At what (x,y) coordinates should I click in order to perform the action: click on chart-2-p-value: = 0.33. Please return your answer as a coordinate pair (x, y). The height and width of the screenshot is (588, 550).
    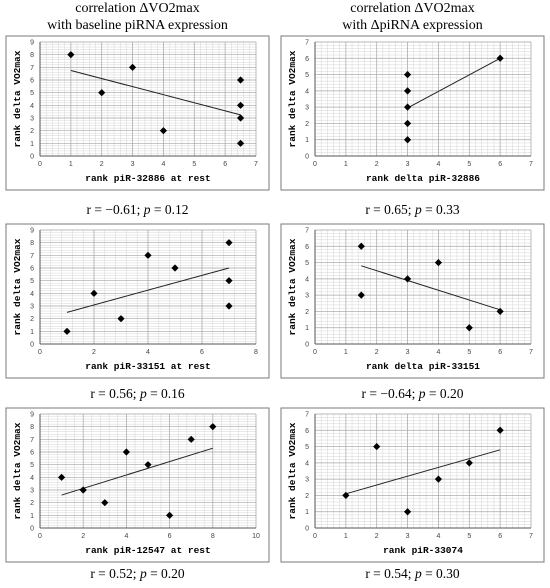
    Looking at the image, I should click on (440, 209).